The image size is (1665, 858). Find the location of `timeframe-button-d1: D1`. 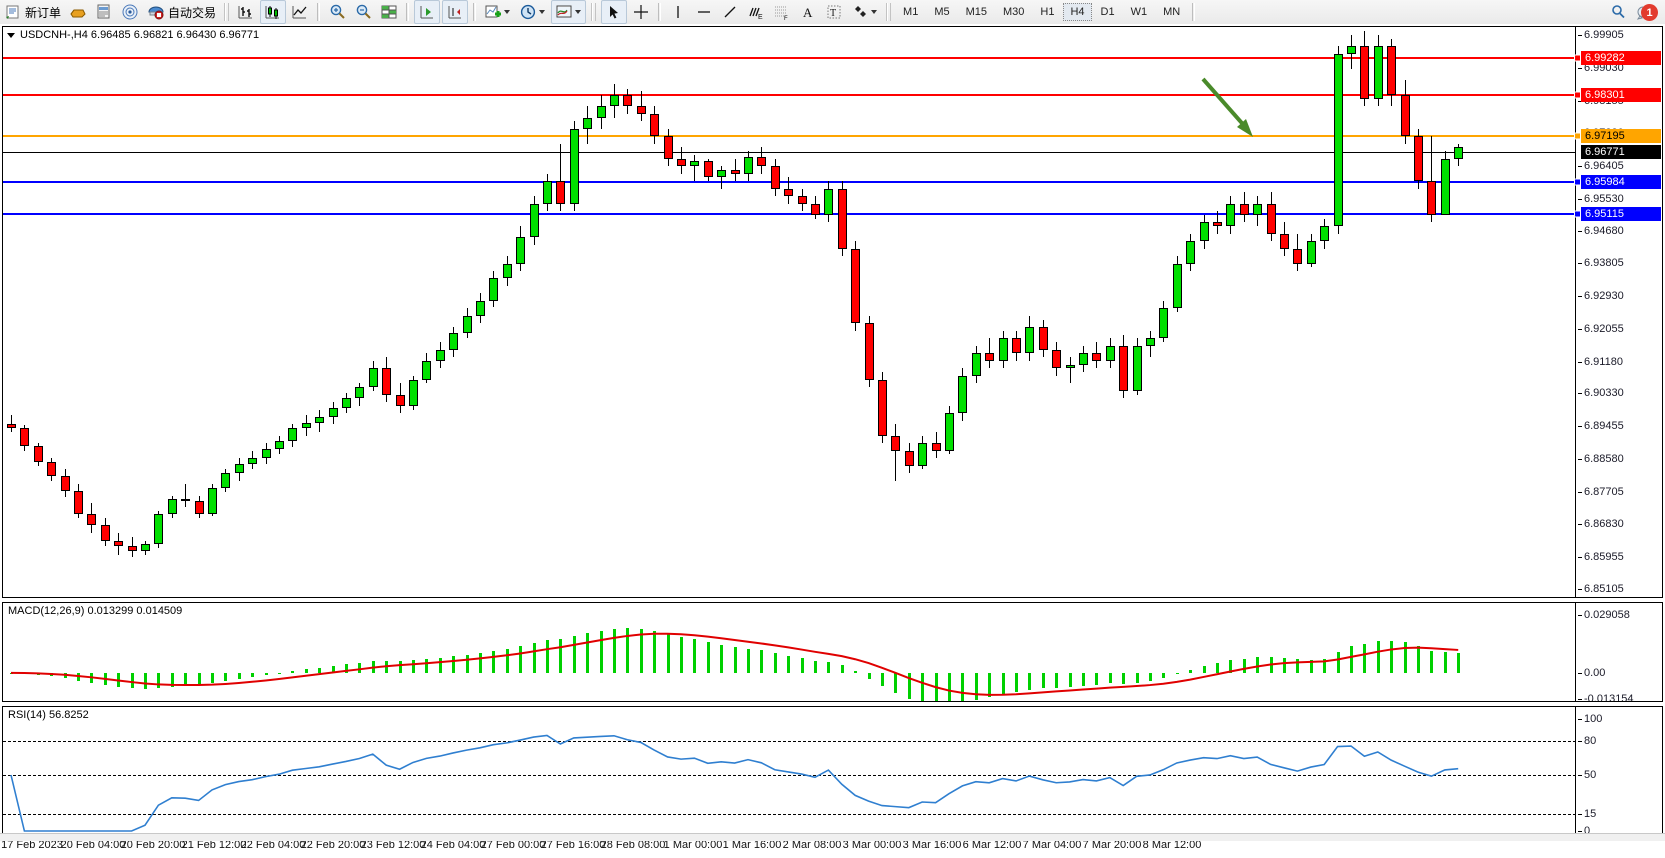

timeframe-button-d1: D1 is located at coordinates (1107, 12).